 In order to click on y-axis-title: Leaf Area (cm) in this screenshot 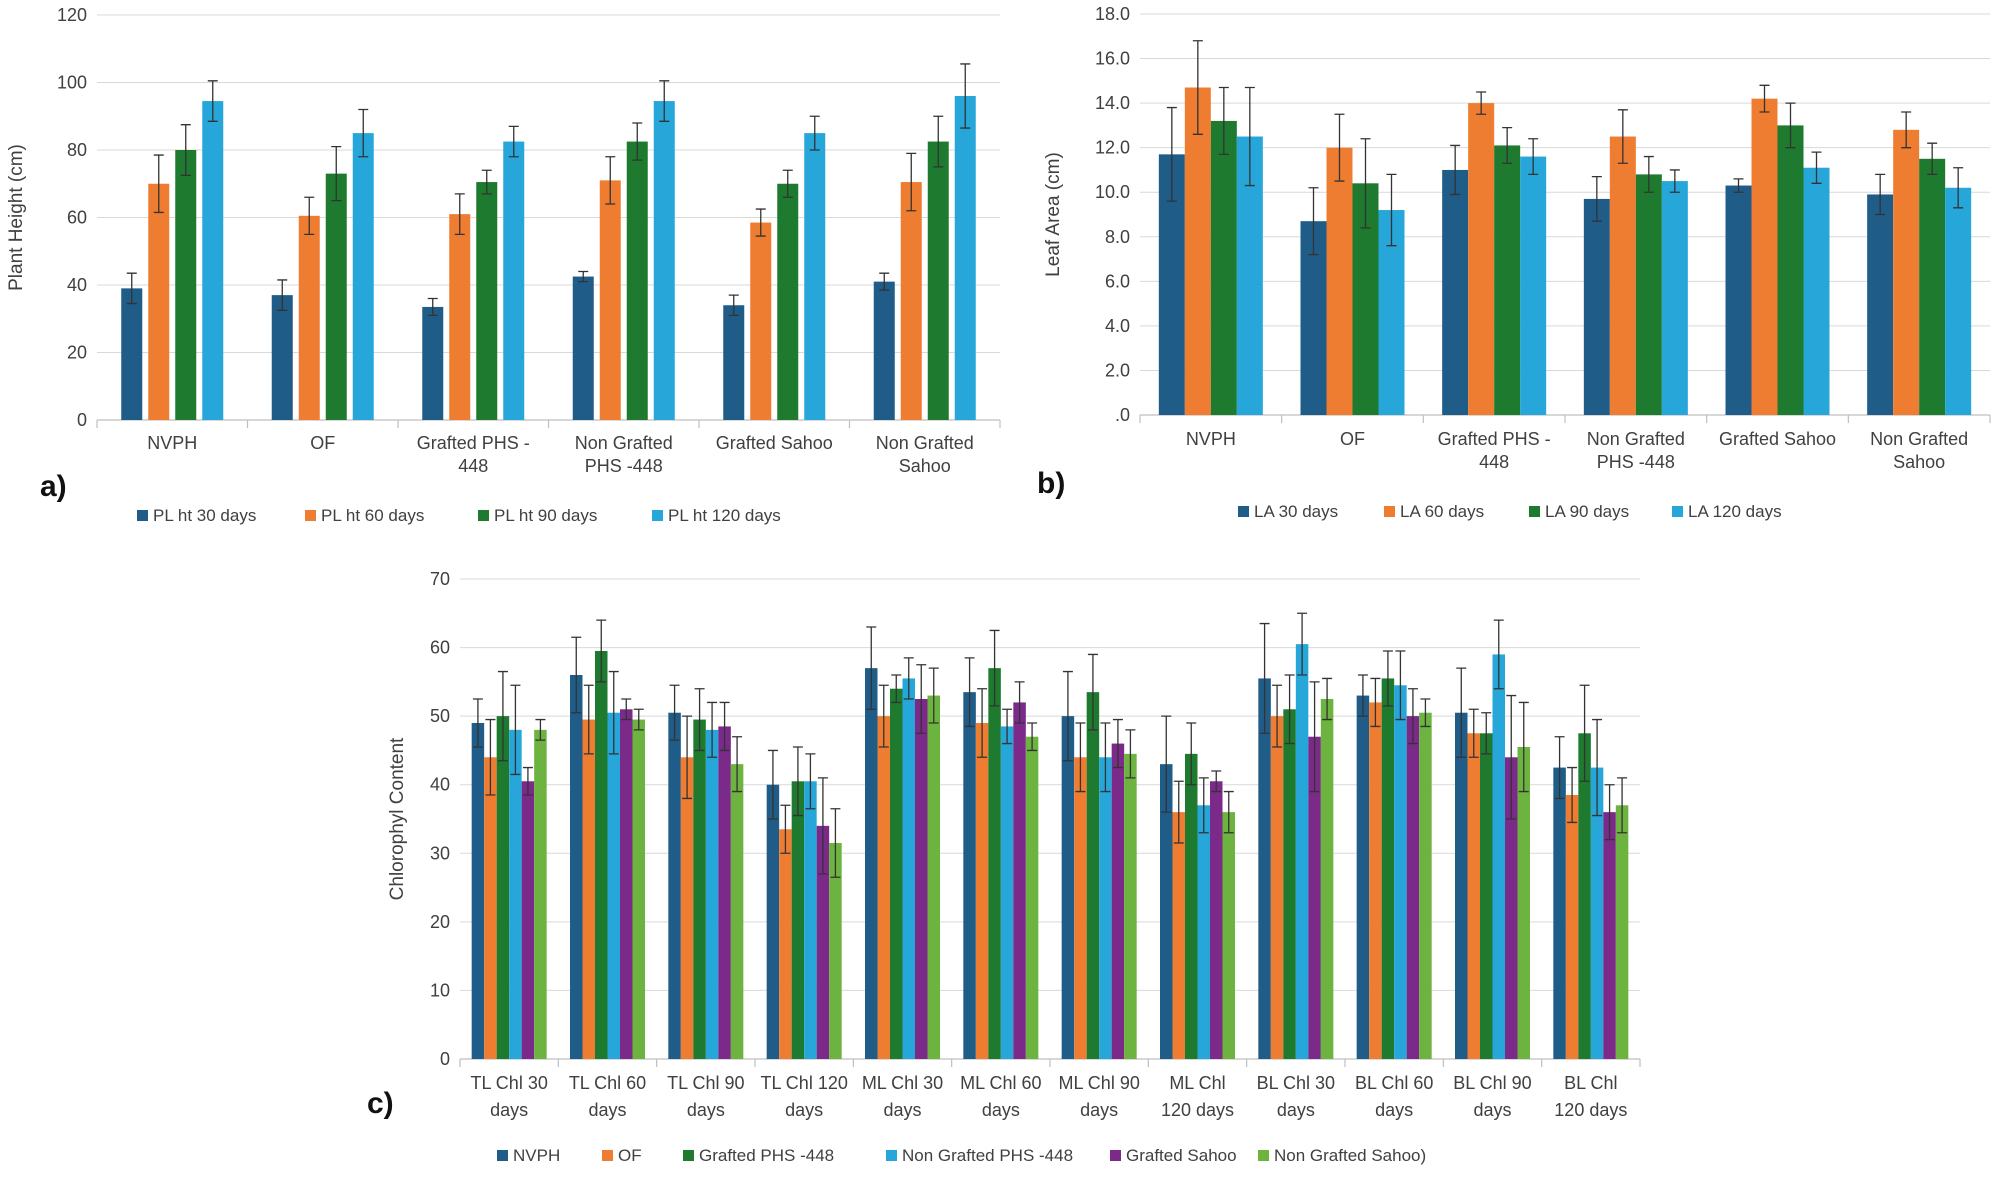, I will do `click(1053, 214)`.